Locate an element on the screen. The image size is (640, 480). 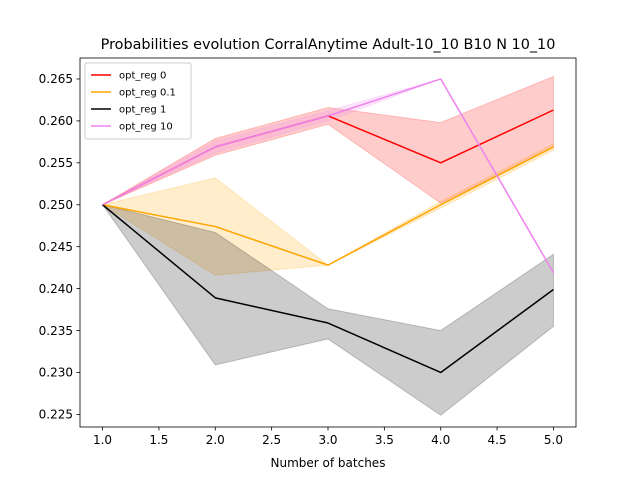
legend-box is located at coordinates (138, 101).